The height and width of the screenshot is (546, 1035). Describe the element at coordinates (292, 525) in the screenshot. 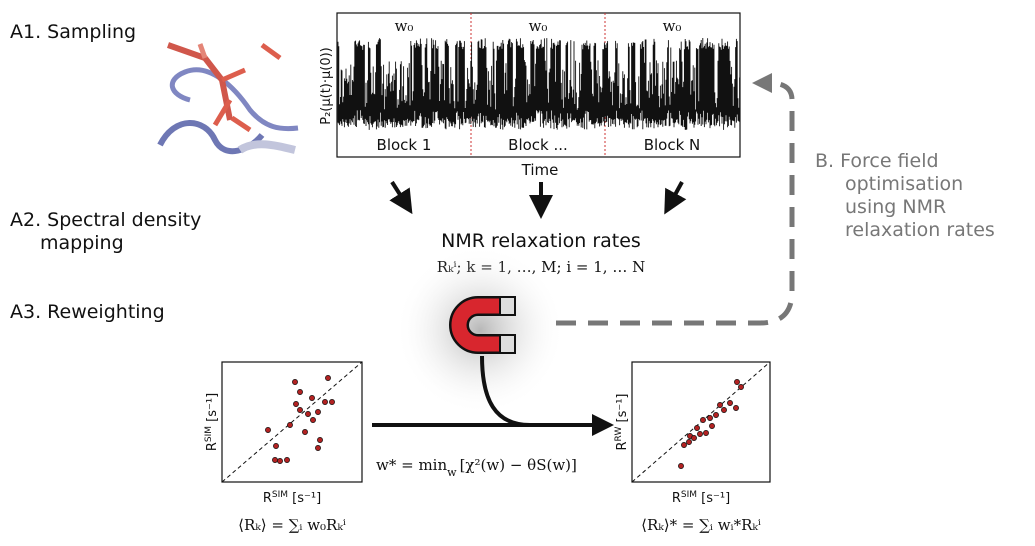

I see `average-formula: ⟨Rₖ⟩ = ∑ᵢ w₀Rₖⁱ` at that location.